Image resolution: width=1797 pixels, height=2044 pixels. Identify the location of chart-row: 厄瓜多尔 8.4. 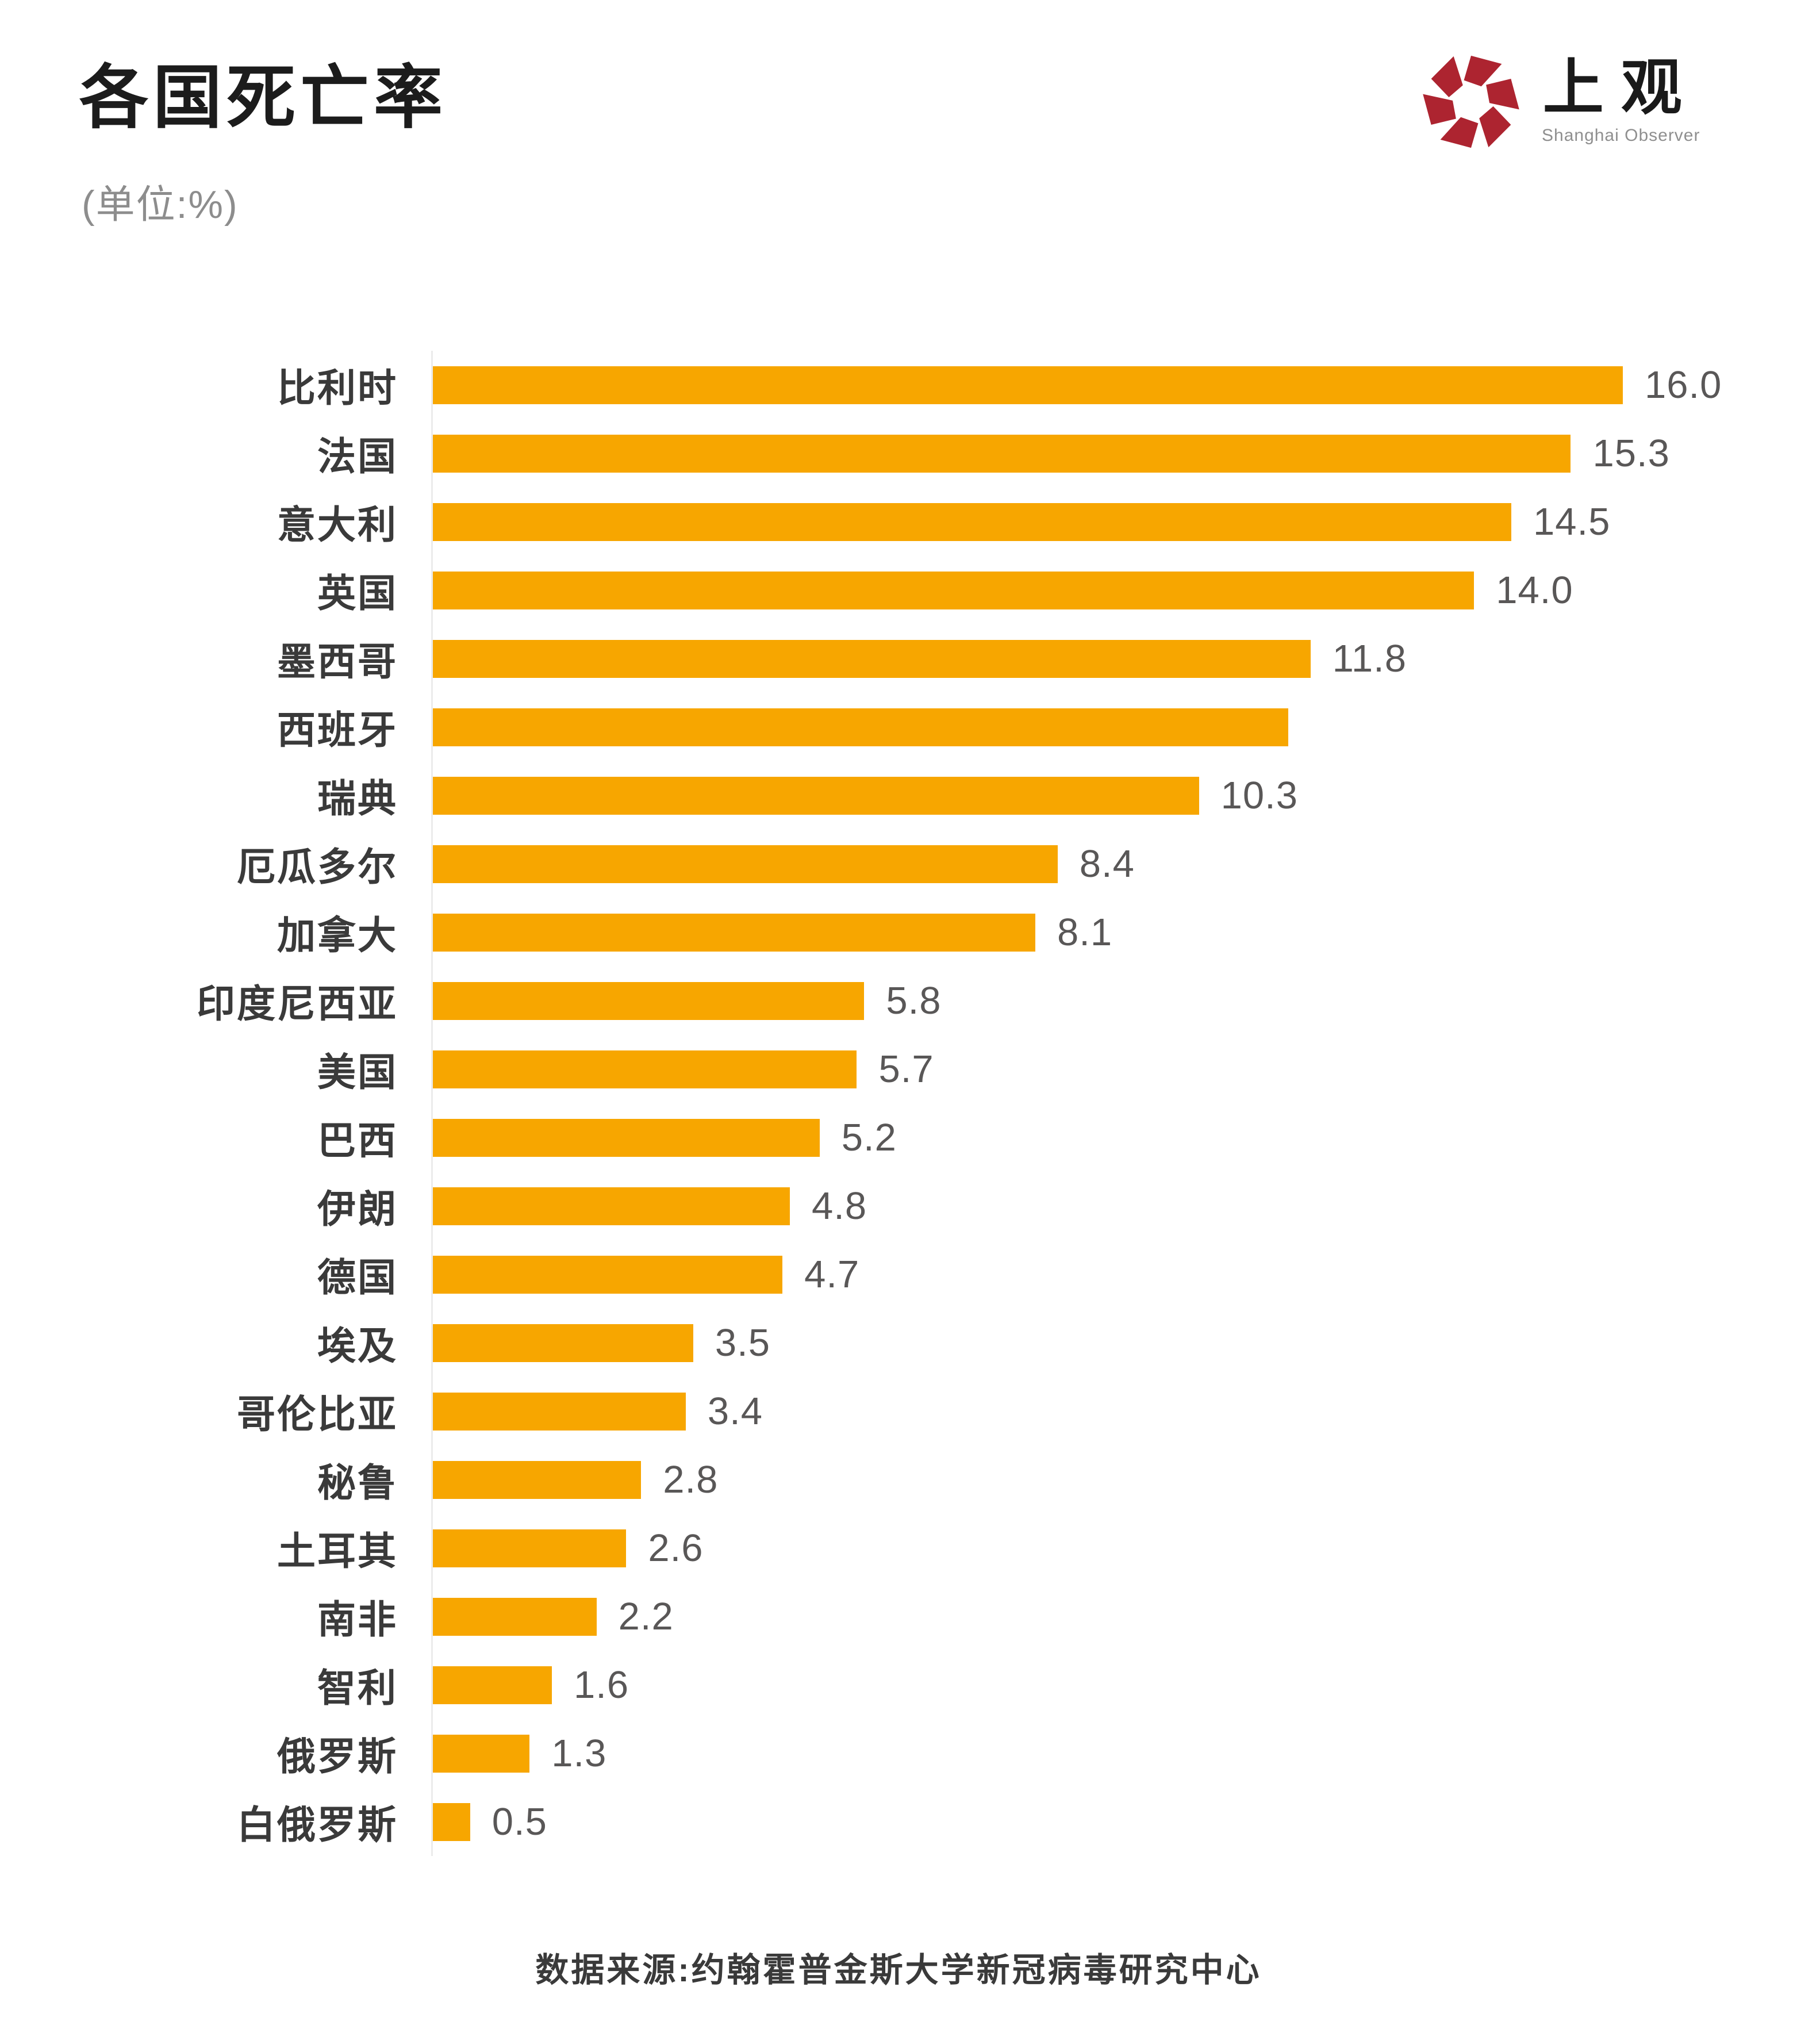
(898, 864).